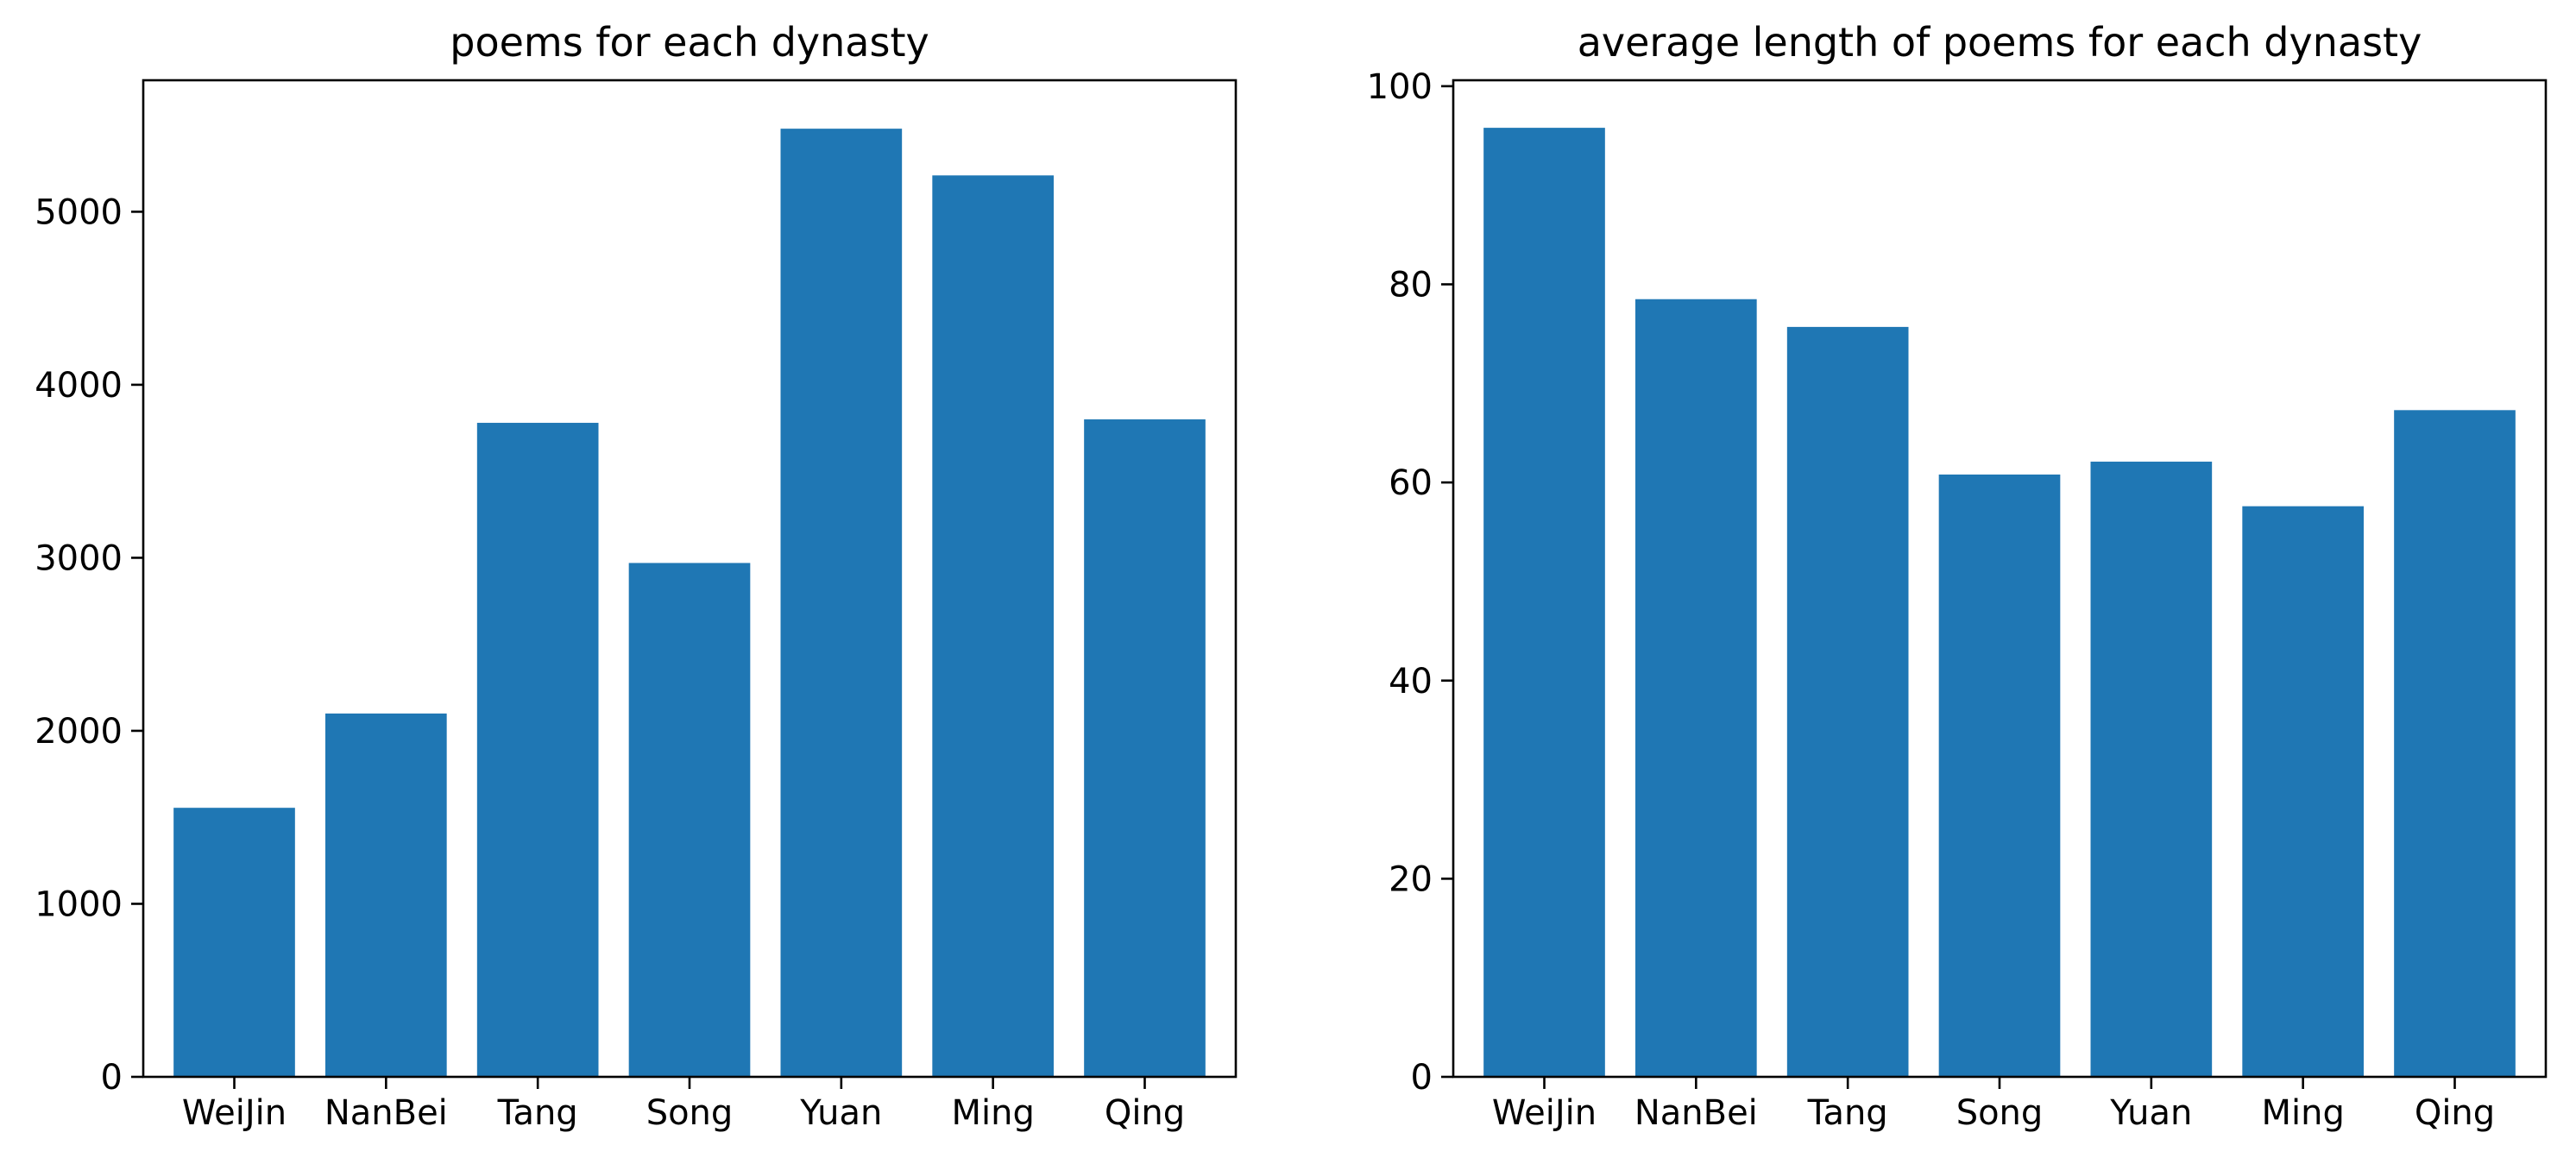 The height and width of the screenshot is (1164, 2576). What do you see at coordinates (79, 558) in the screenshot?
I see `y-tick-label: 3000` at bounding box center [79, 558].